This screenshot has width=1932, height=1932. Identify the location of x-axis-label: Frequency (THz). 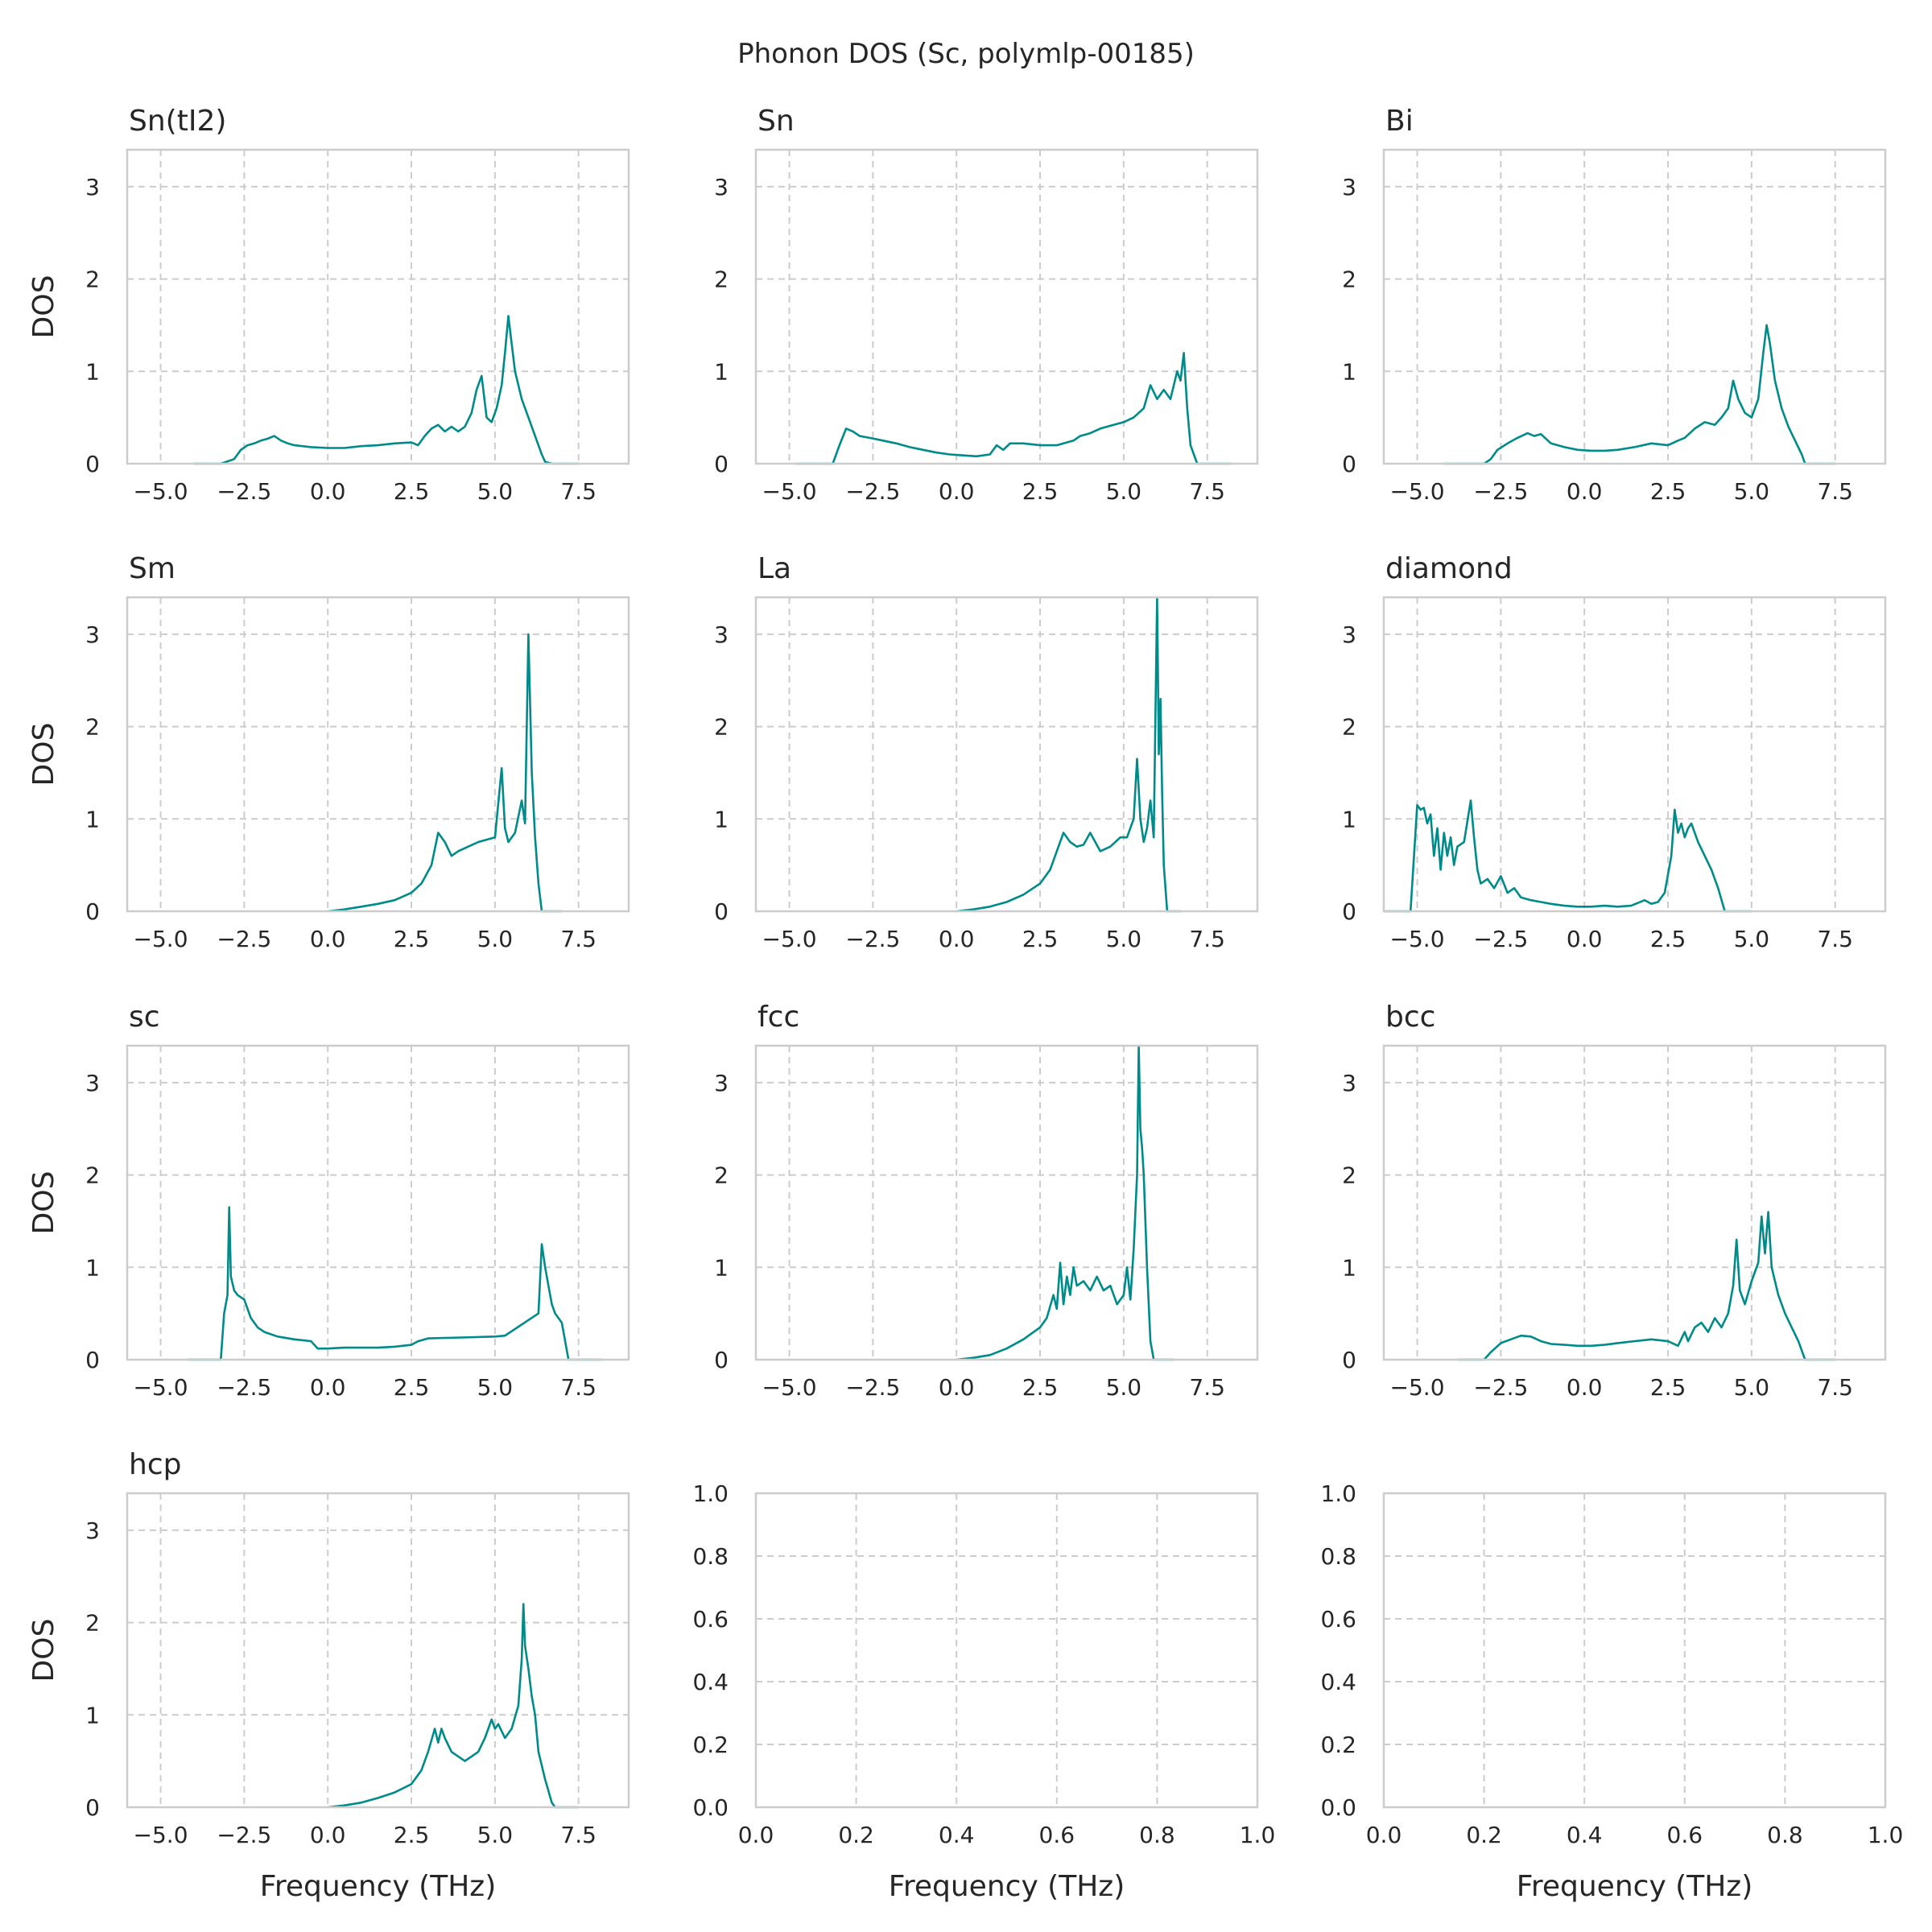
(1007, 1886).